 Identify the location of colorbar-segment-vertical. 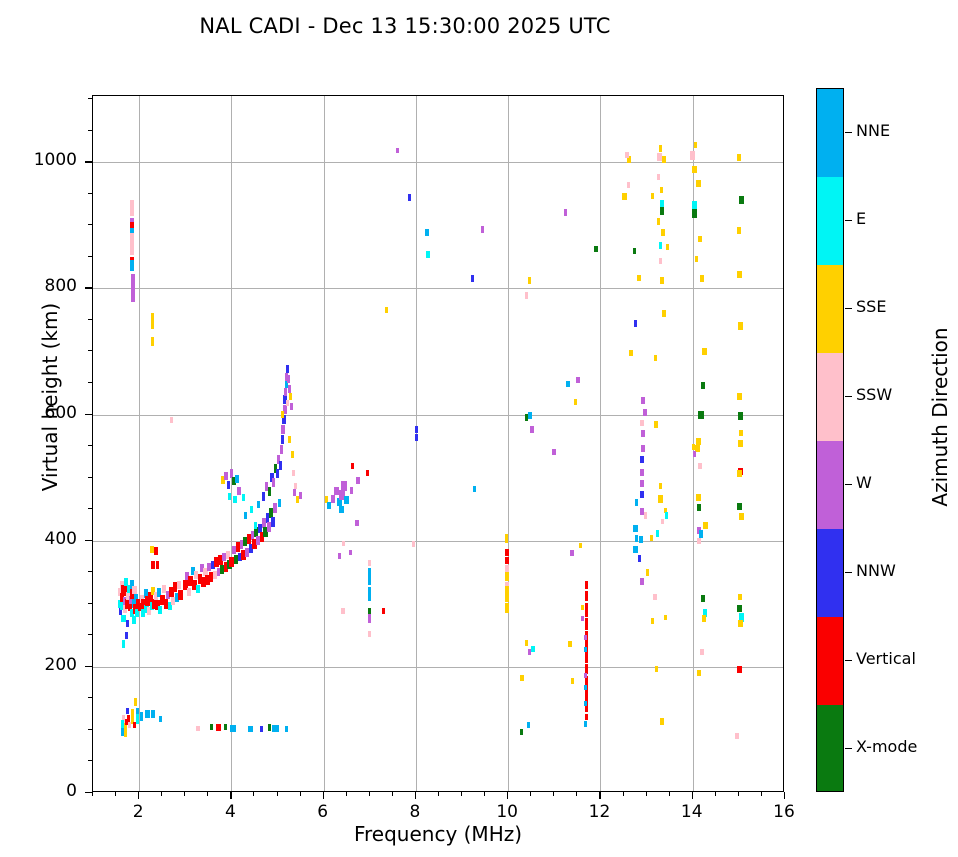
(830, 661).